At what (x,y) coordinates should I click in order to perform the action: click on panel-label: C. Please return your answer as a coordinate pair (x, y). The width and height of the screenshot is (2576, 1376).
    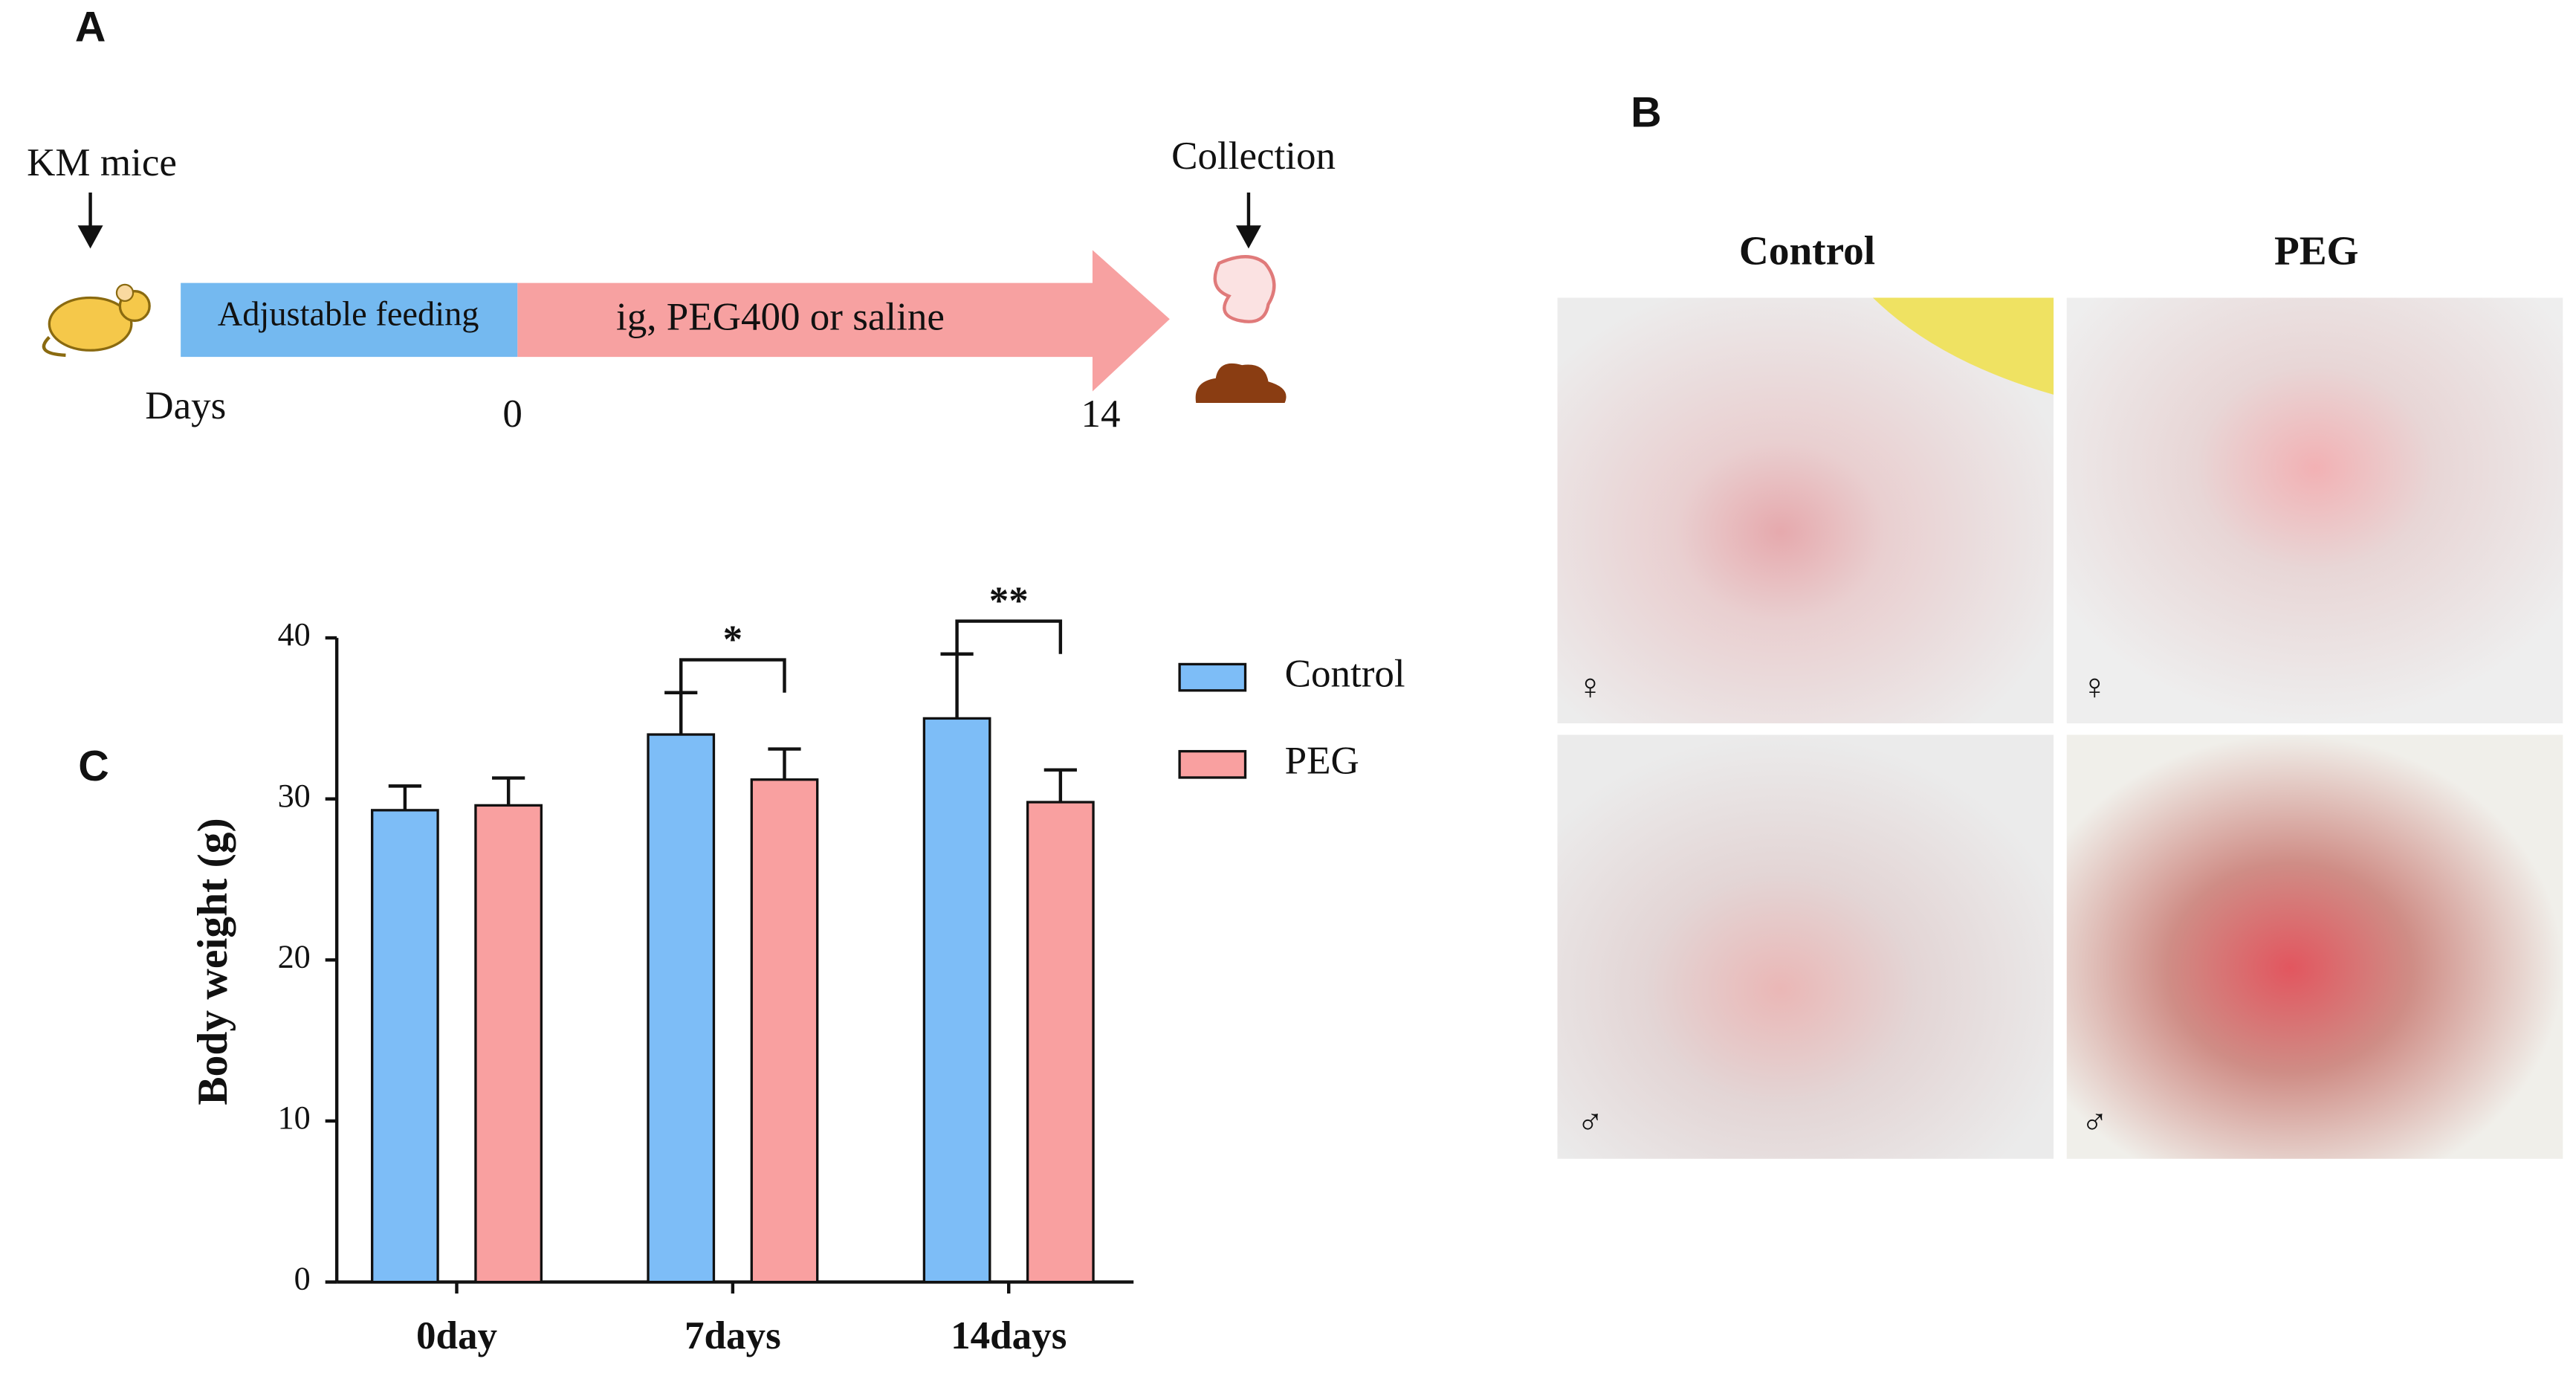
    Looking at the image, I should click on (93, 766).